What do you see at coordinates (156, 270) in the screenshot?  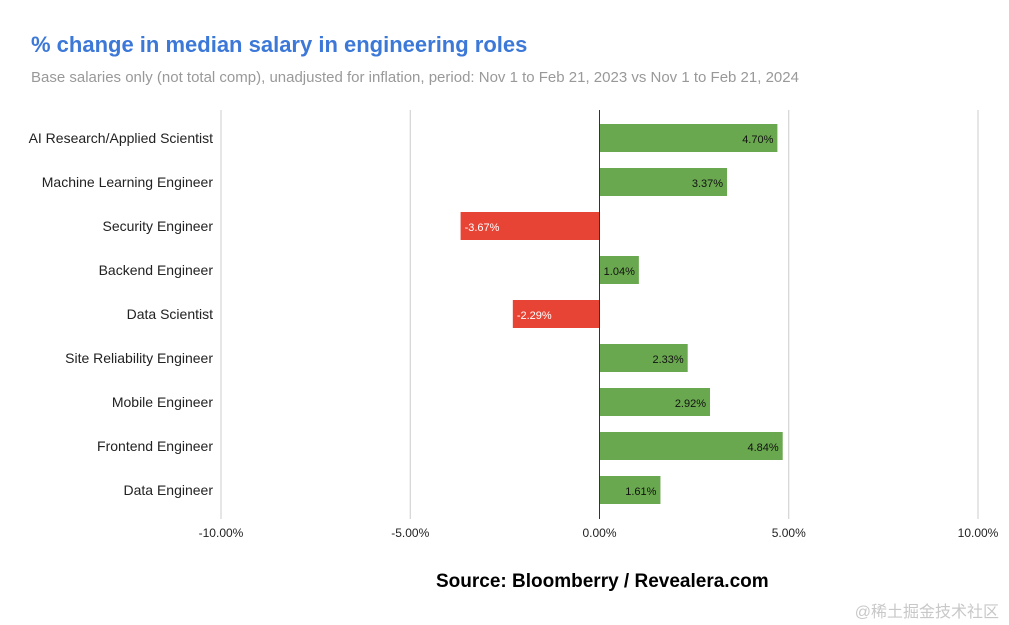 I see `category-label: Backend Engineer` at bounding box center [156, 270].